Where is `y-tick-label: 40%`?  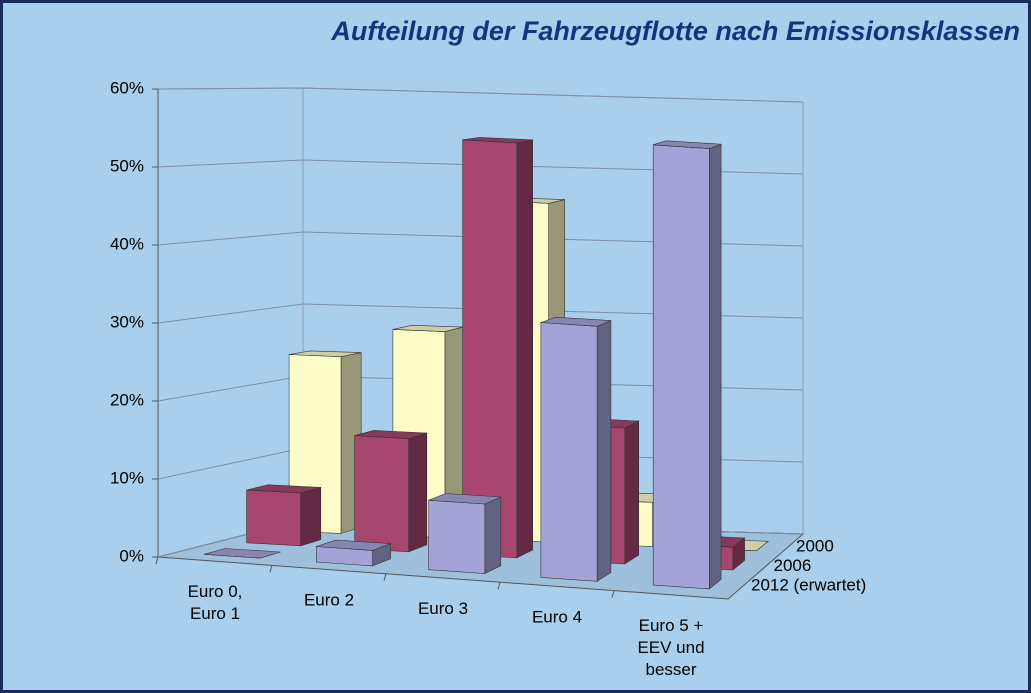 y-tick-label: 40% is located at coordinates (127, 243).